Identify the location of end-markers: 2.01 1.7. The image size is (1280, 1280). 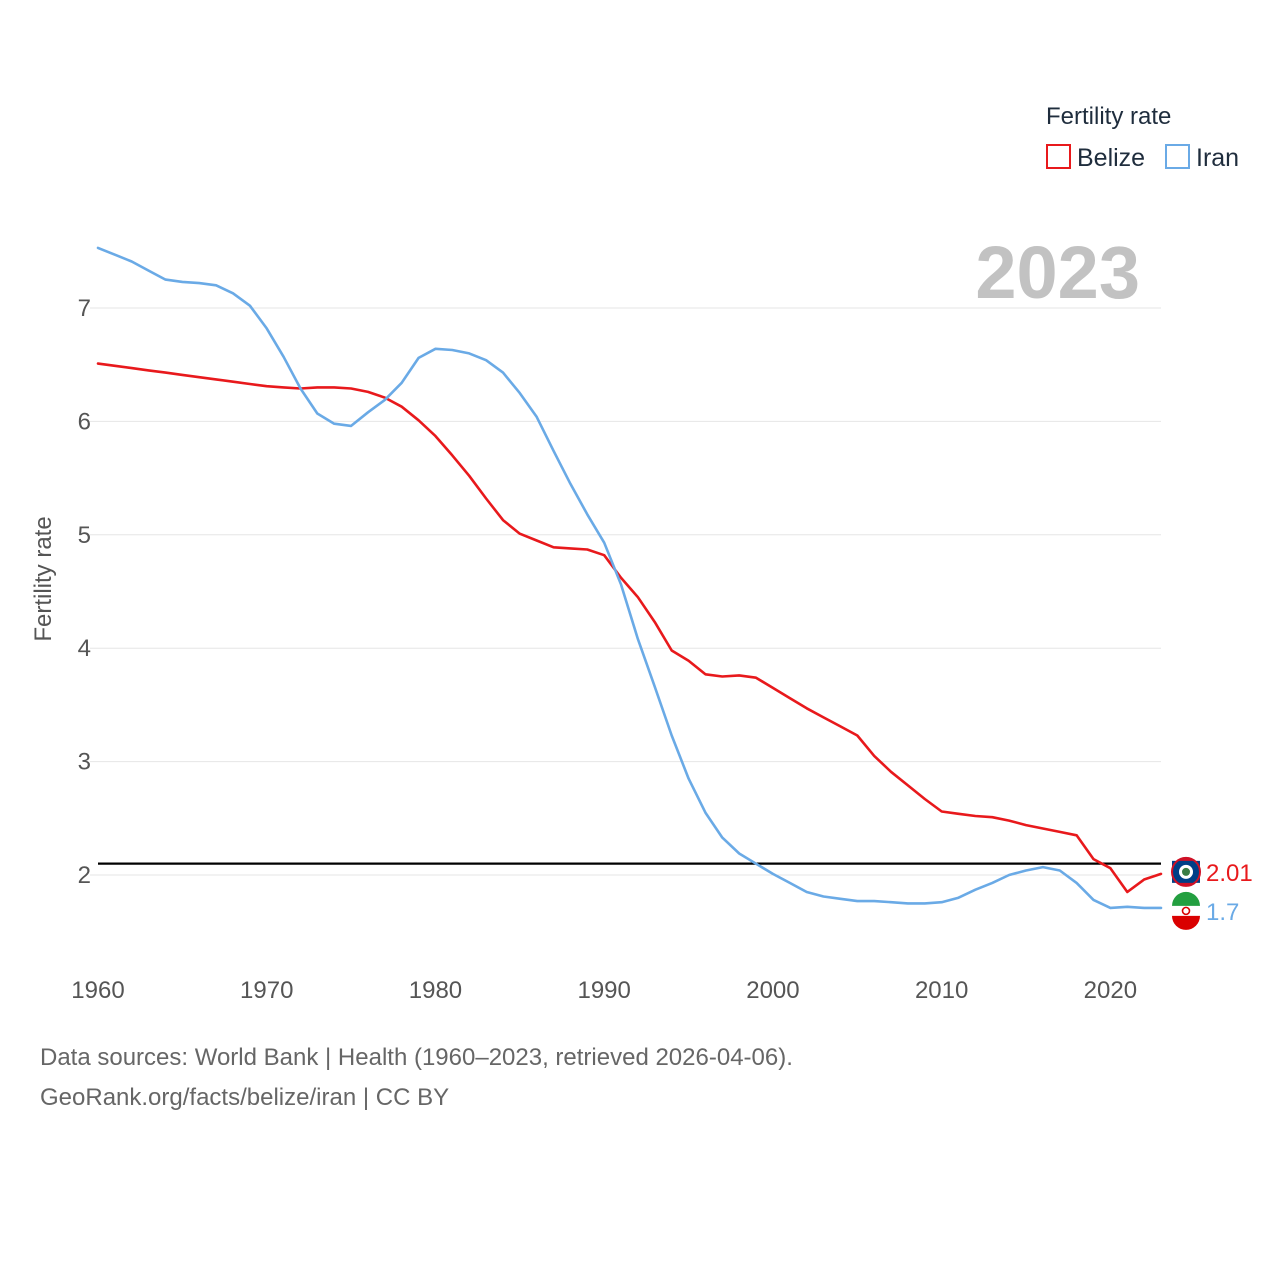
(1212, 893).